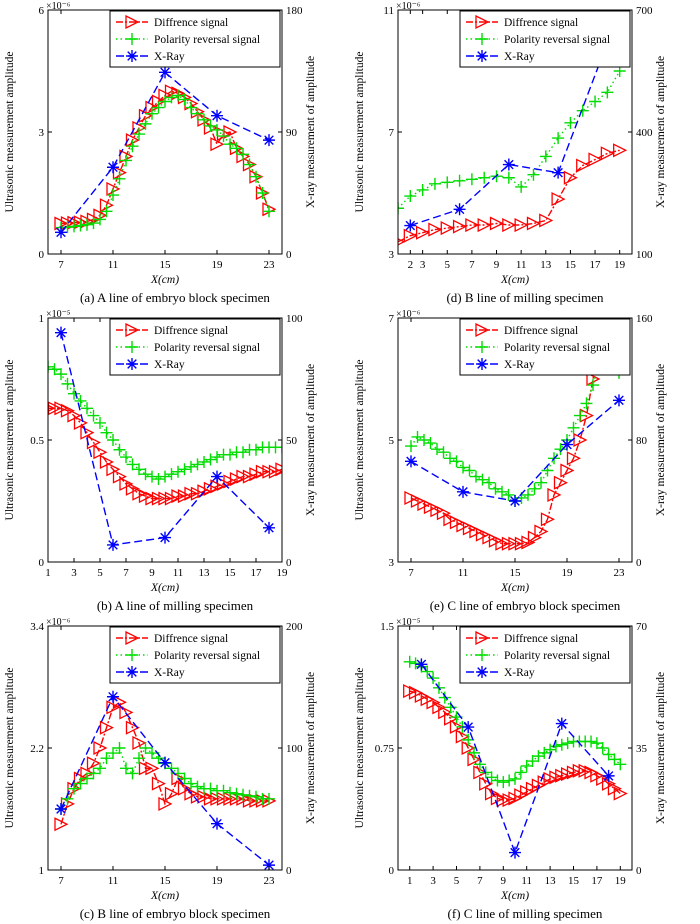 The image size is (700, 924). What do you see at coordinates (410, 881) in the screenshot?
I see `x-tick-label: 1` at bounding box center [410, 881].